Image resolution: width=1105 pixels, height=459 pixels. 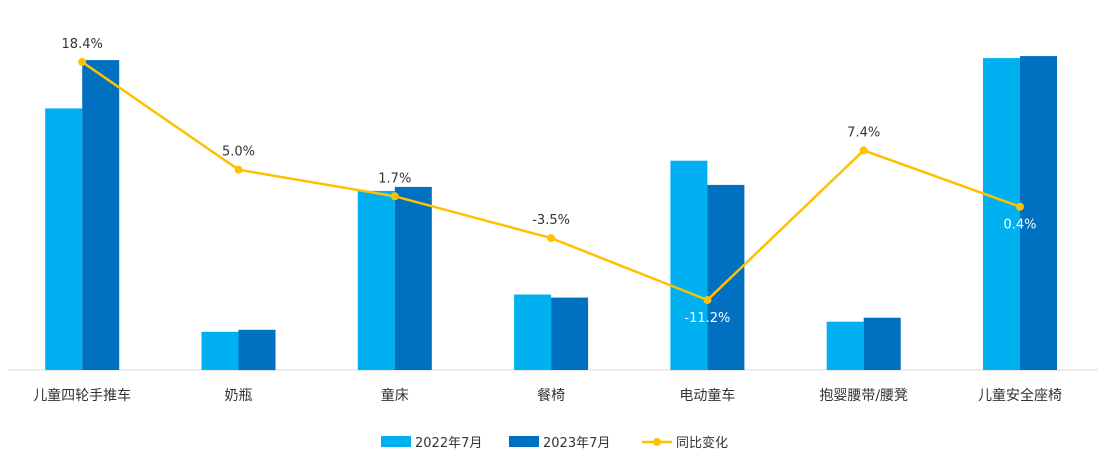 What do you see at coordinates (576, 443) in the screenshot?
I see `legend-label-1: 2023年7月` at bounding box center [576, 443].